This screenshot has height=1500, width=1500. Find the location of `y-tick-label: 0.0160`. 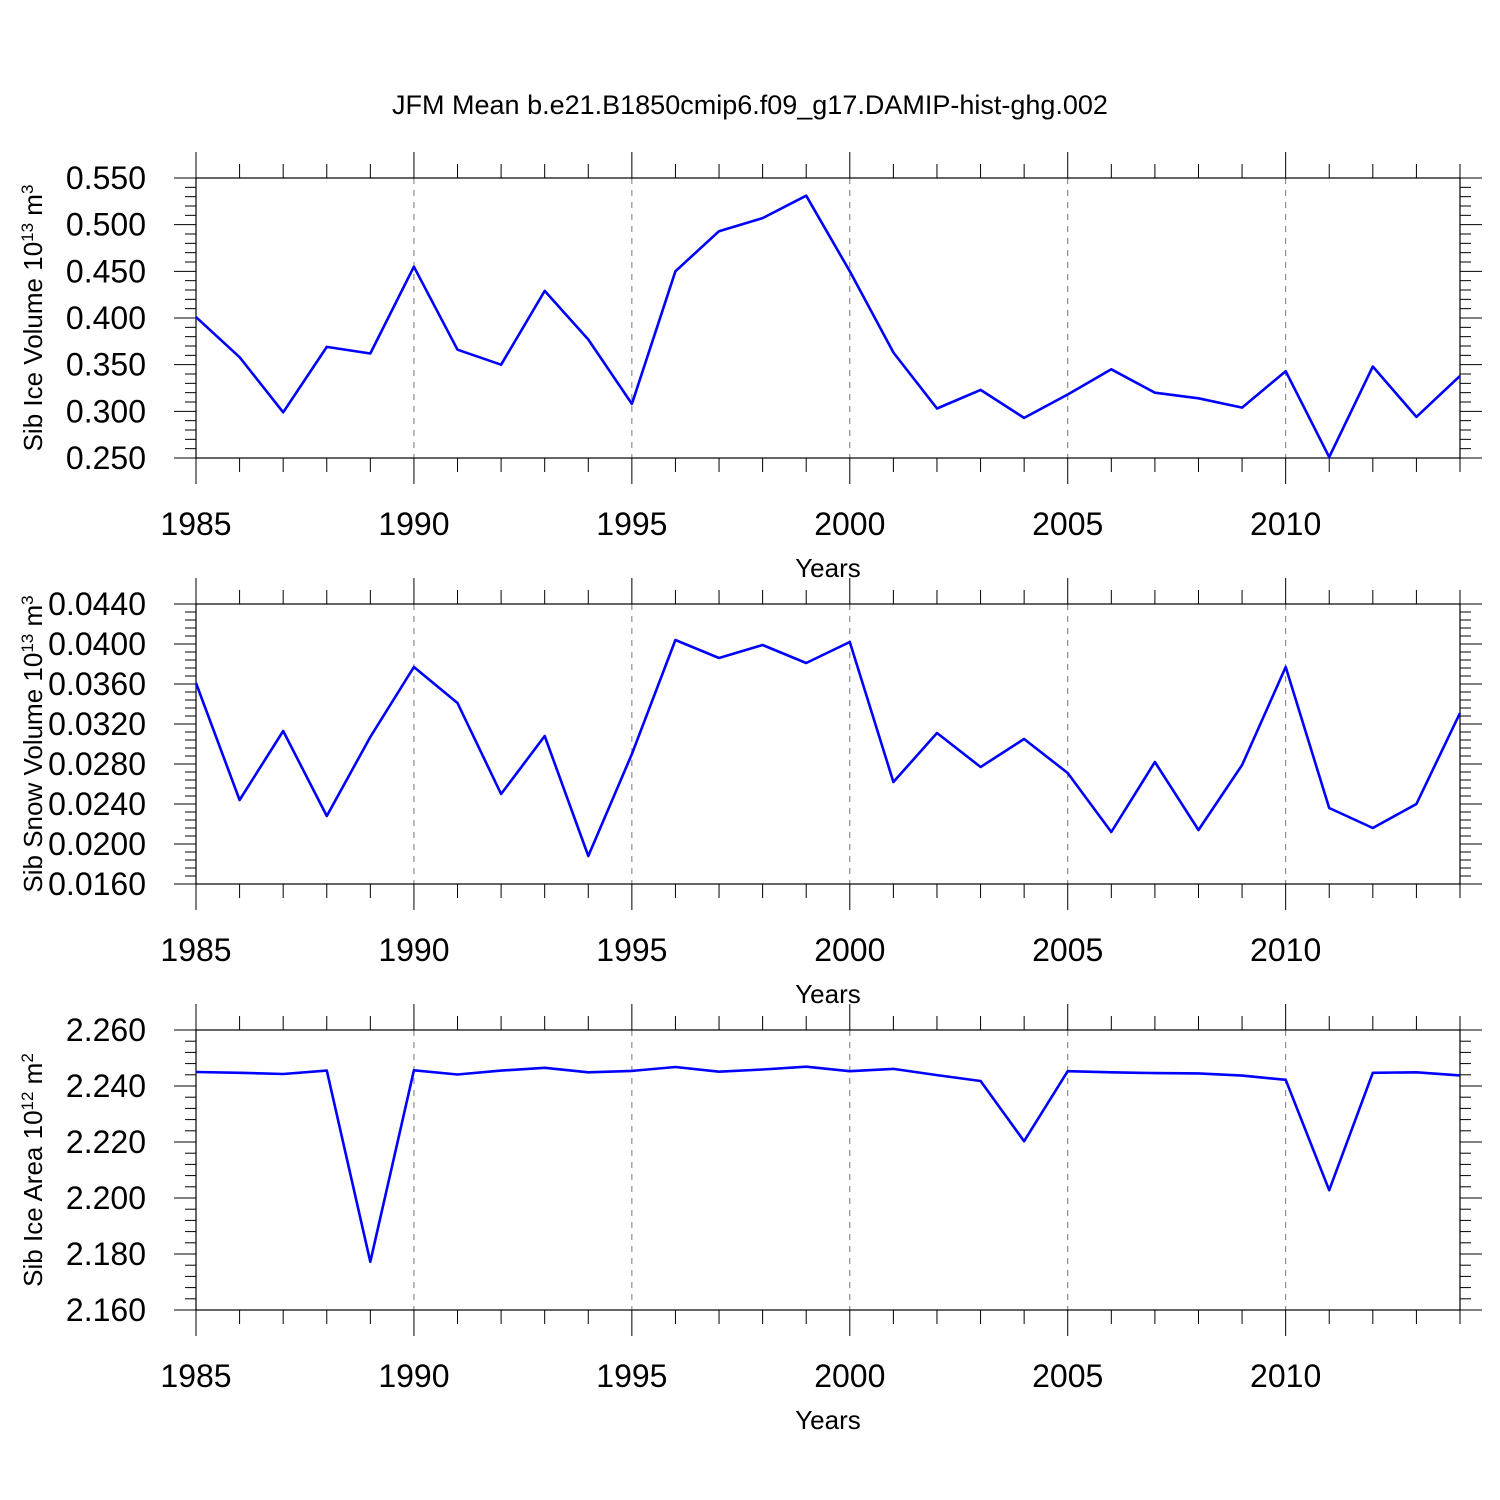

y-tick-label: 0.0160 is located at coordinates (97, 884).